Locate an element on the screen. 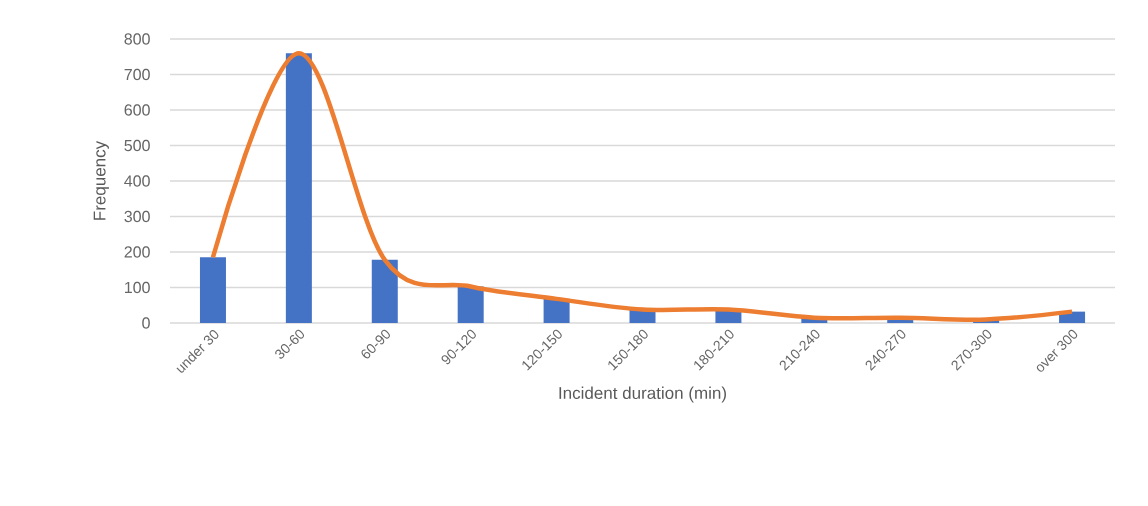 Image resolution: width=1148 pixels, height=506 pixels. y-tick-label: 300 is located at coordinates (137, 216).